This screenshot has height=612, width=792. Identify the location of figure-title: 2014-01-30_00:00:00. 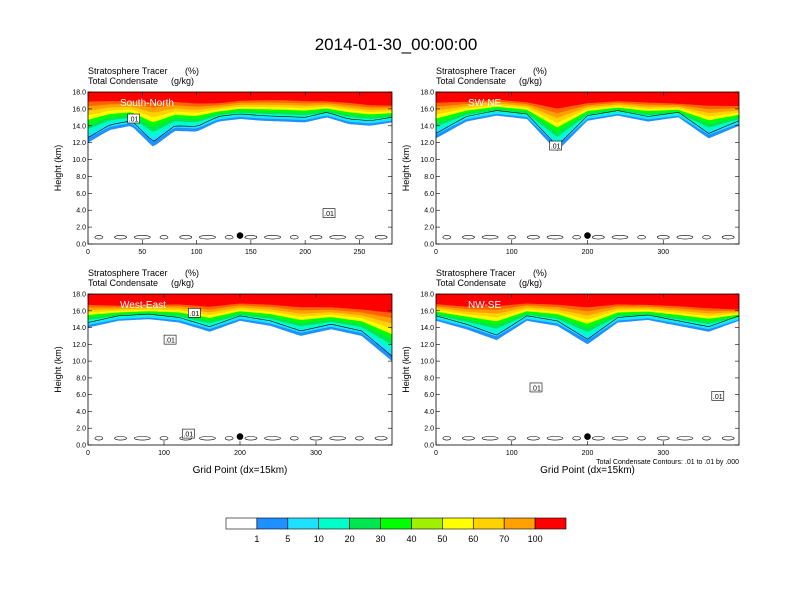
(396, 44).